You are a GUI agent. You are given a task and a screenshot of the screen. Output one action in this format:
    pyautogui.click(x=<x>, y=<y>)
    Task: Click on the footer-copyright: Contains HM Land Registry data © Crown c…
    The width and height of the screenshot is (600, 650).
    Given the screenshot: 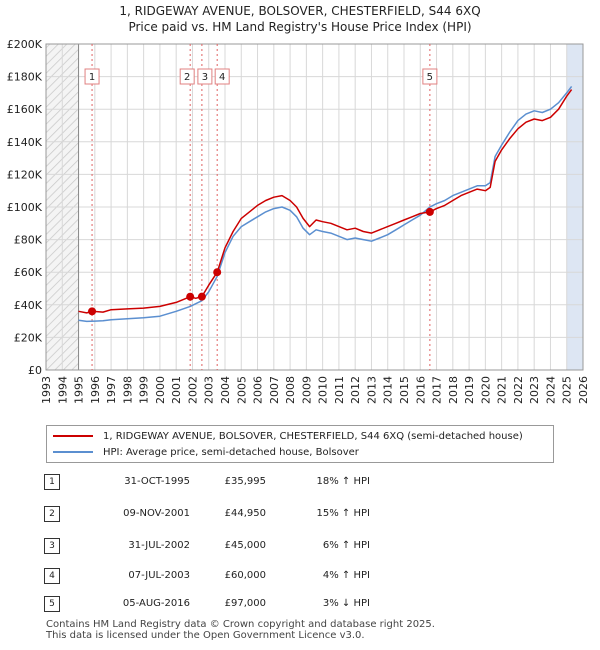 What is the action you would take?
    pyautogui.click(x=240, y=624)
    